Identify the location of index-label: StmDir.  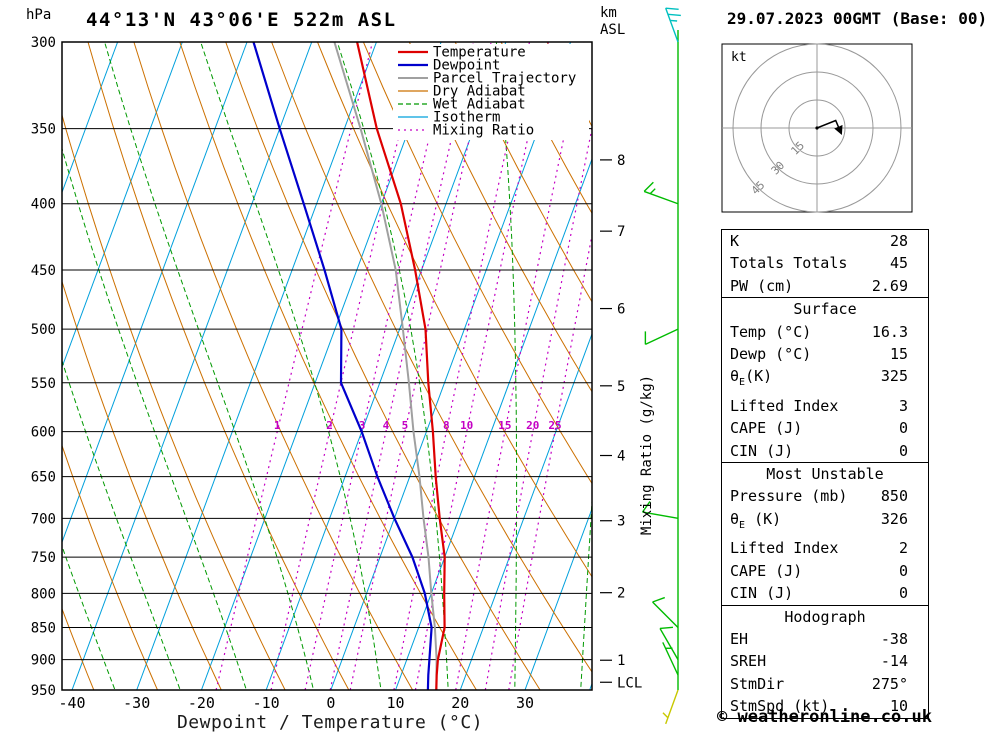
(757, 683).